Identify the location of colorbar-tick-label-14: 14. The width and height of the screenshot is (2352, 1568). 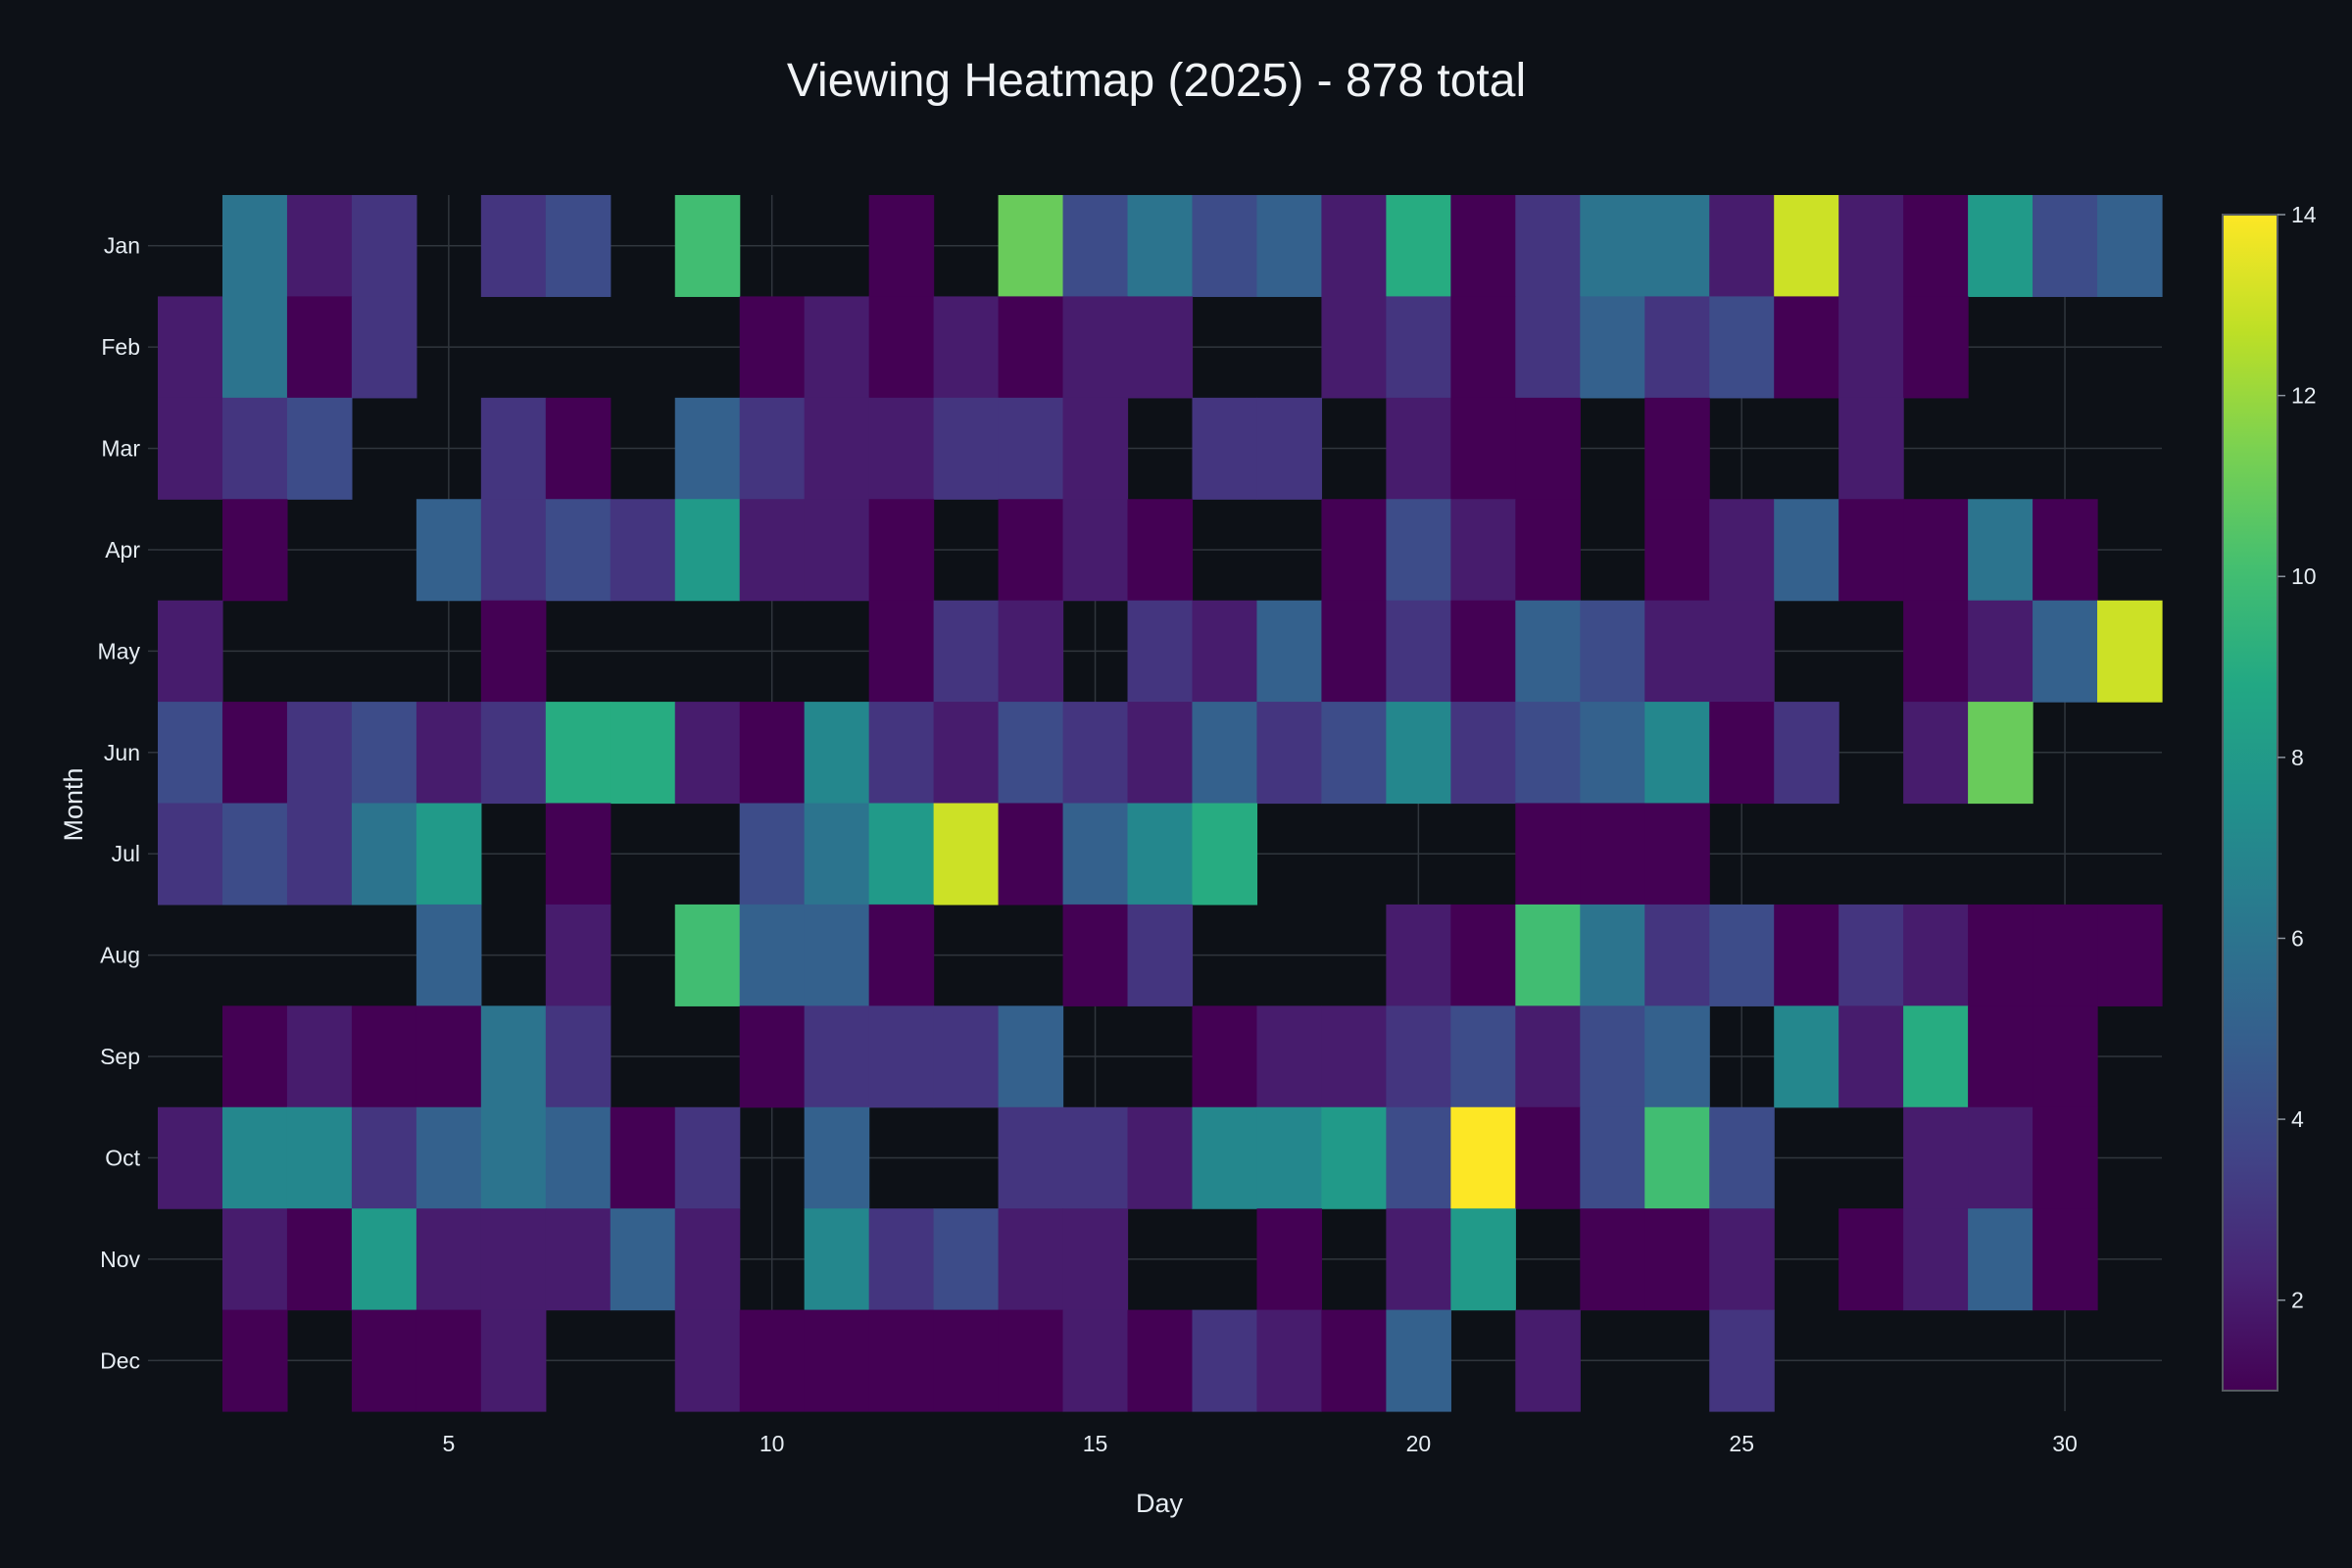
(2304, 214).